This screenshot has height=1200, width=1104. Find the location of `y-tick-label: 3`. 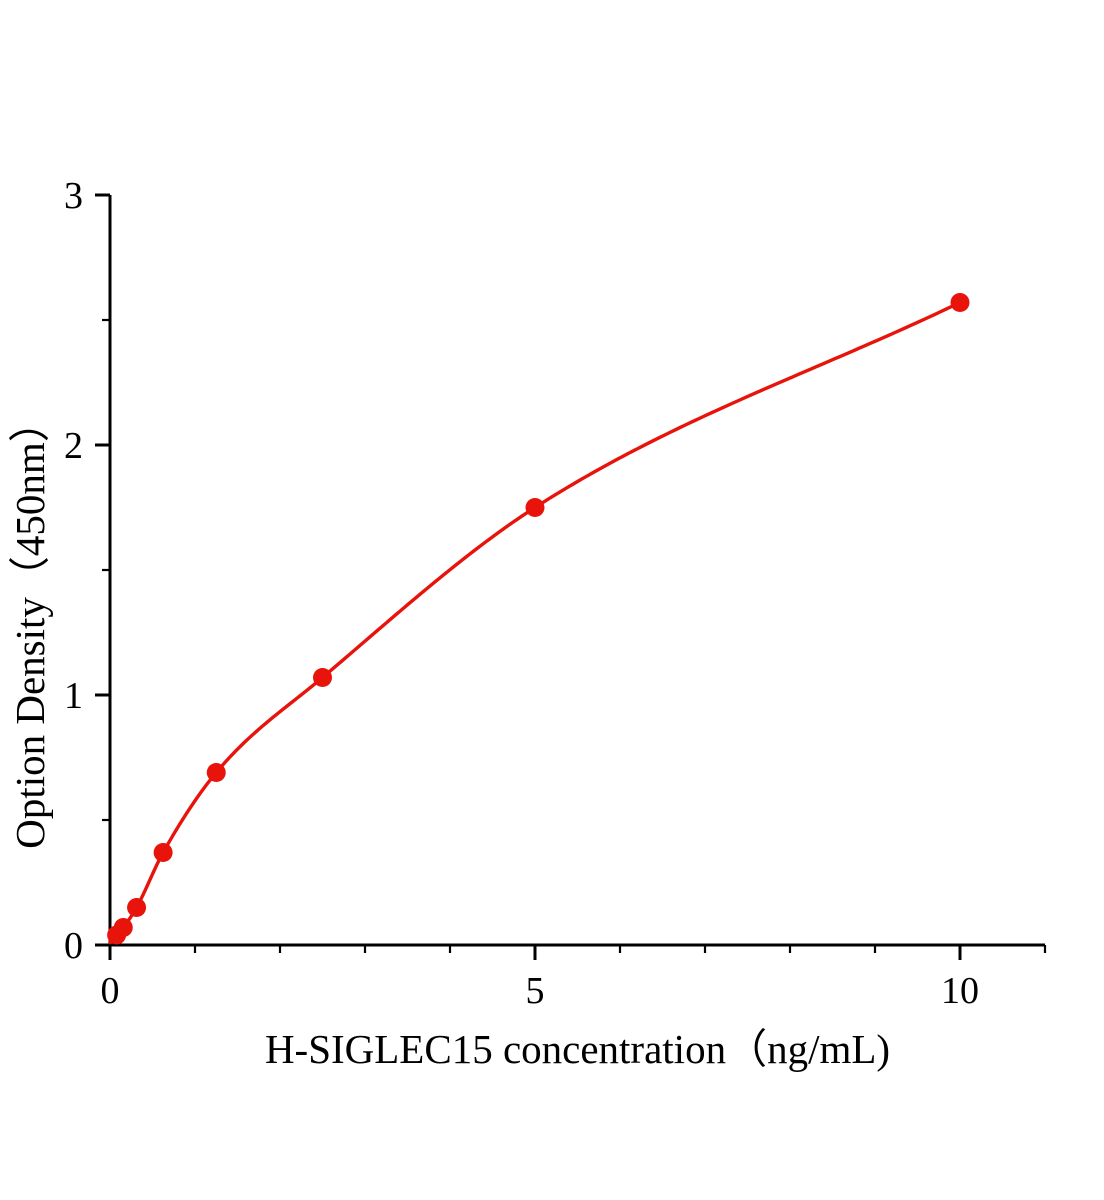

y-tick-label: 3 is located at coordinates (73, 196).